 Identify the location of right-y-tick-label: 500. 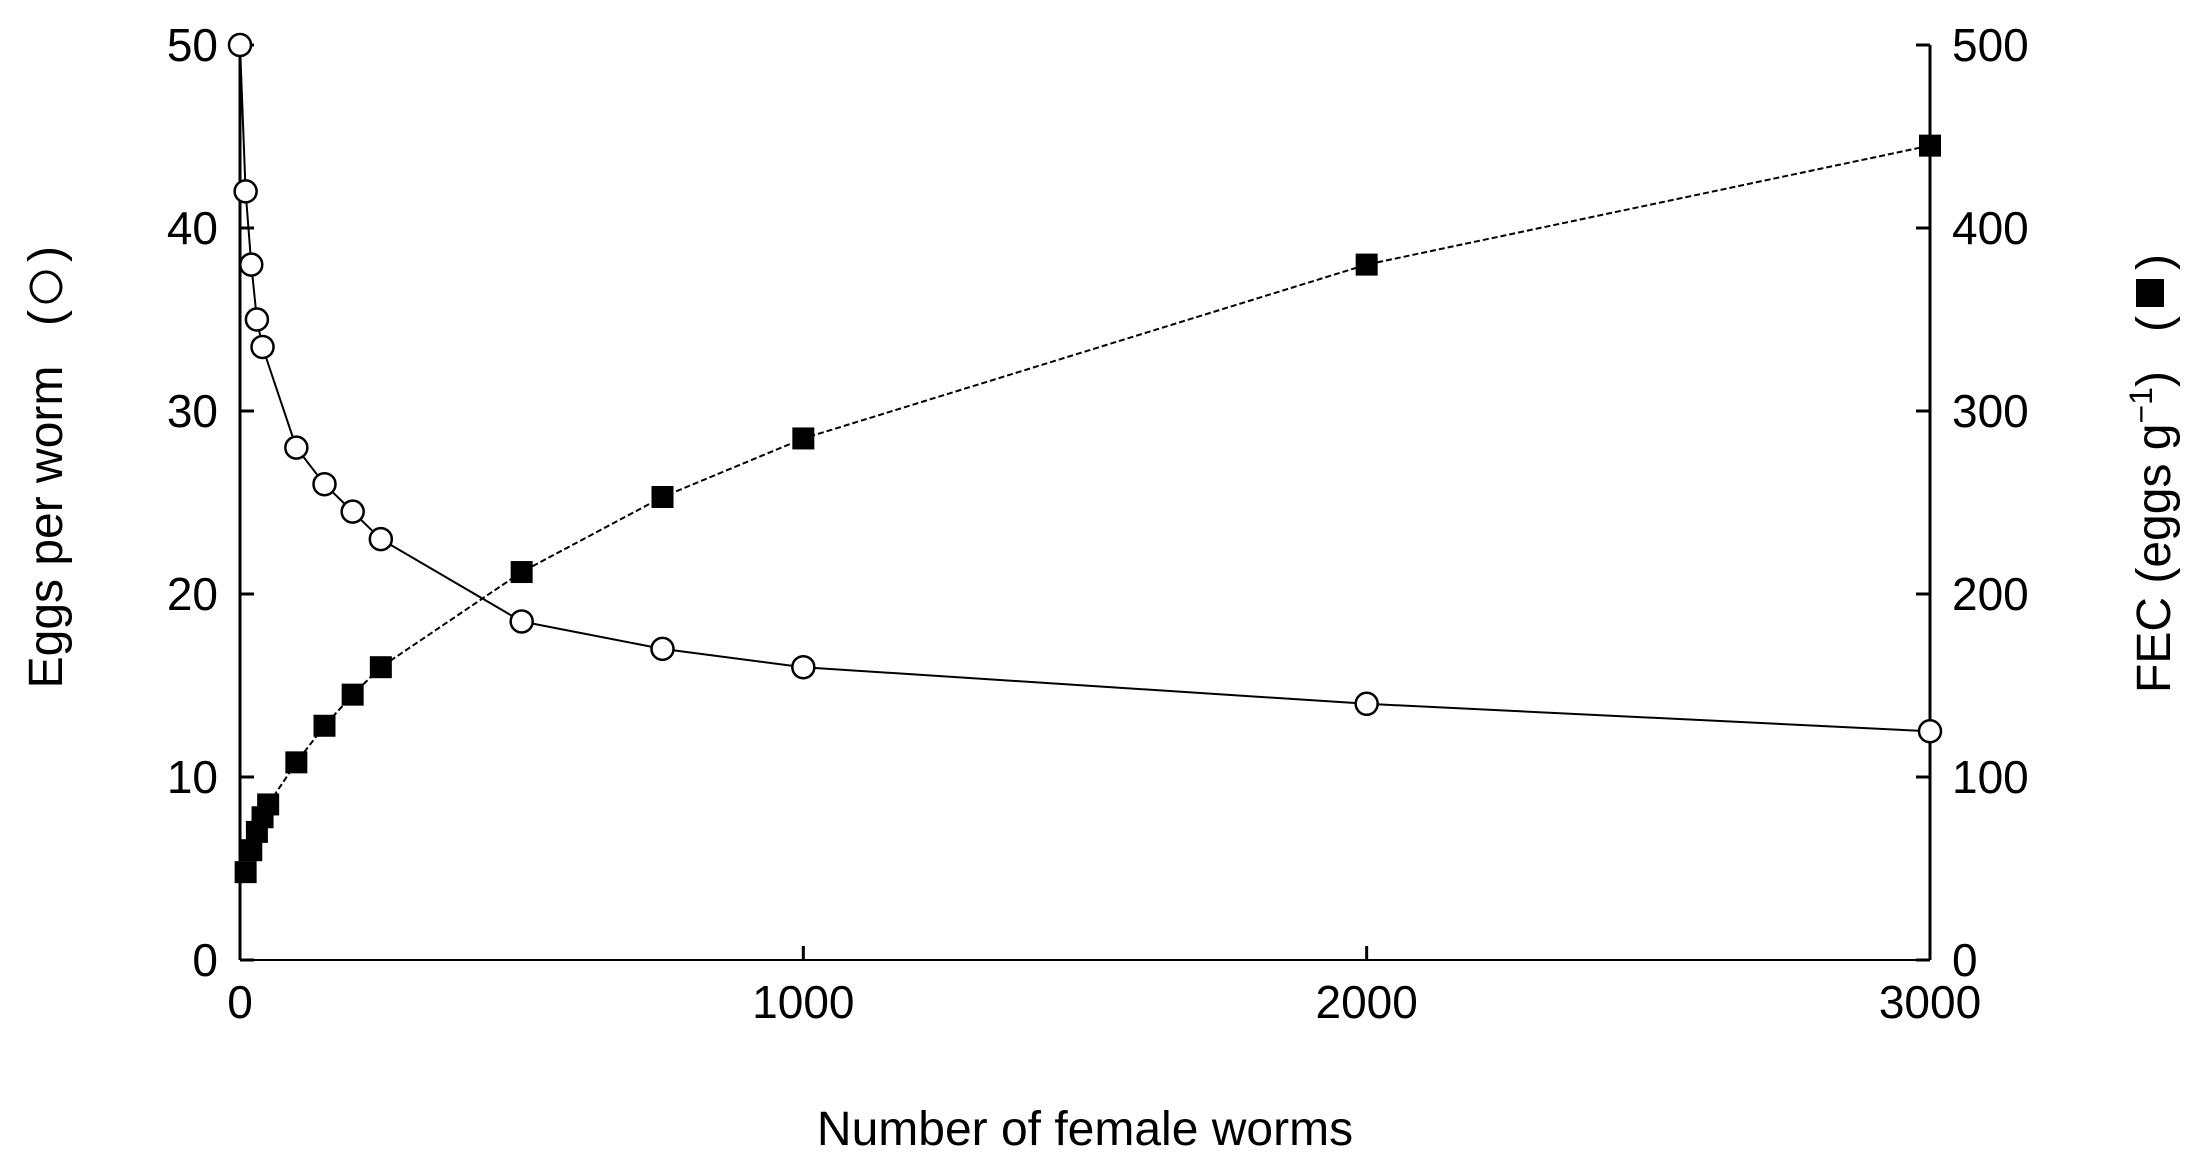
(1990, 45).